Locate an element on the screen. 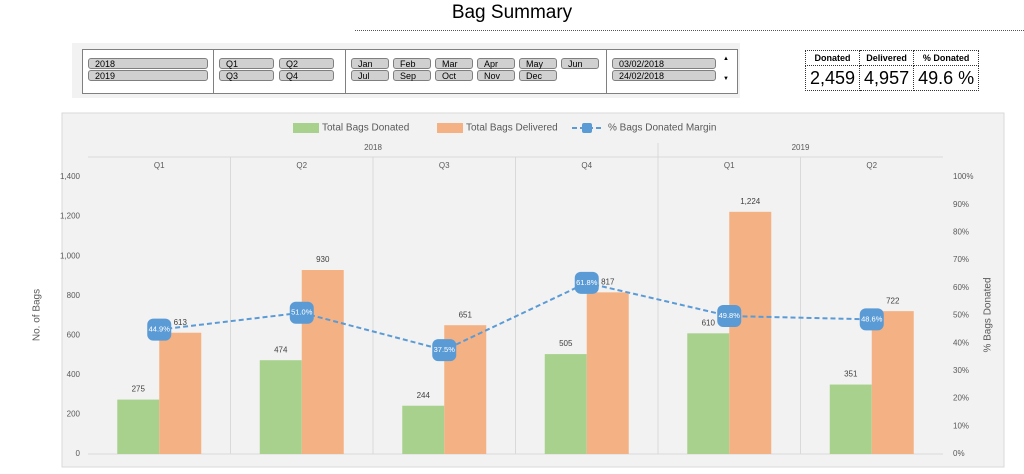  slicer-item: 2018 is located at coordinates (148, 63).